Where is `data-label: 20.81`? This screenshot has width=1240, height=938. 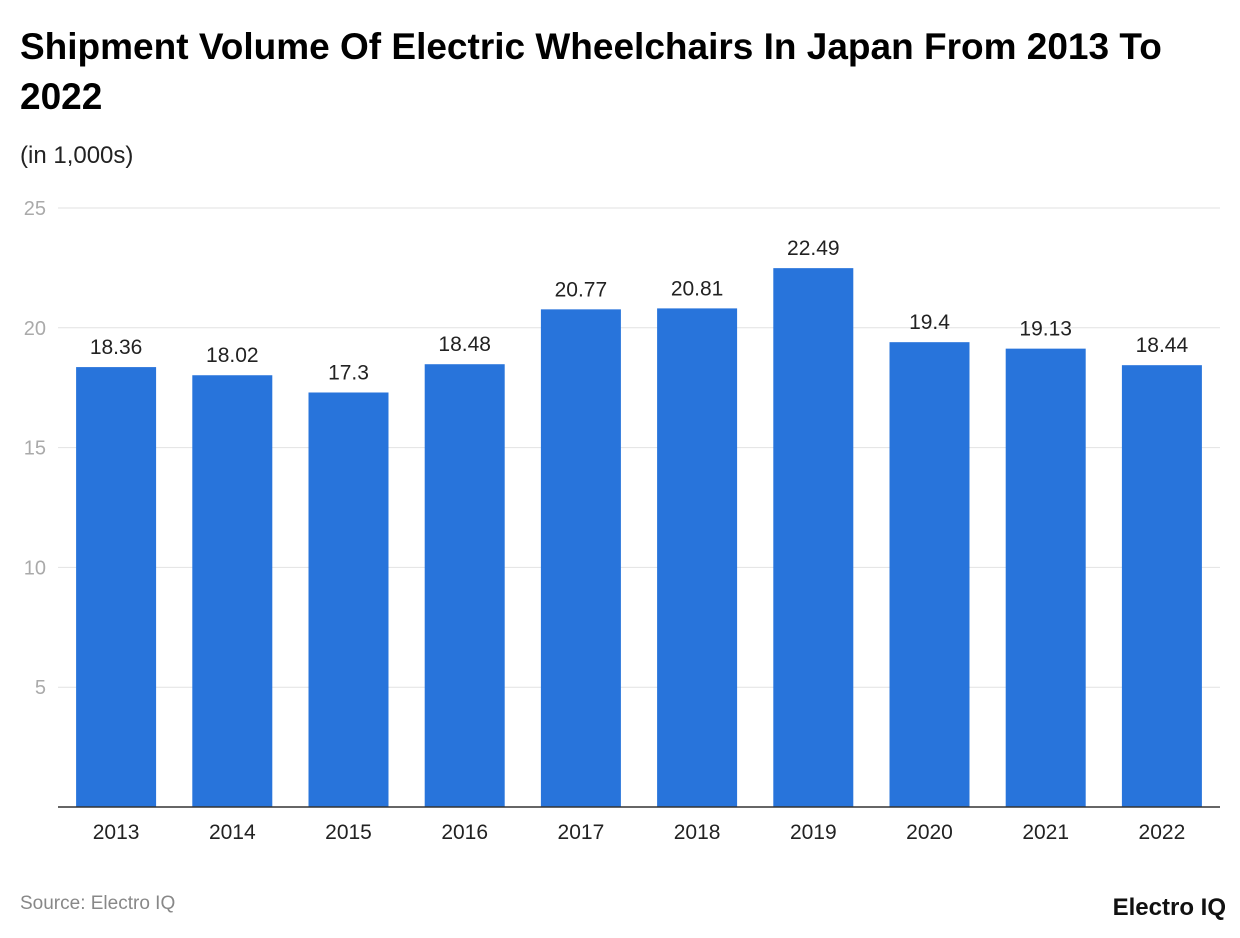 data-label: 20.81 is located at coordinates (697, 288).